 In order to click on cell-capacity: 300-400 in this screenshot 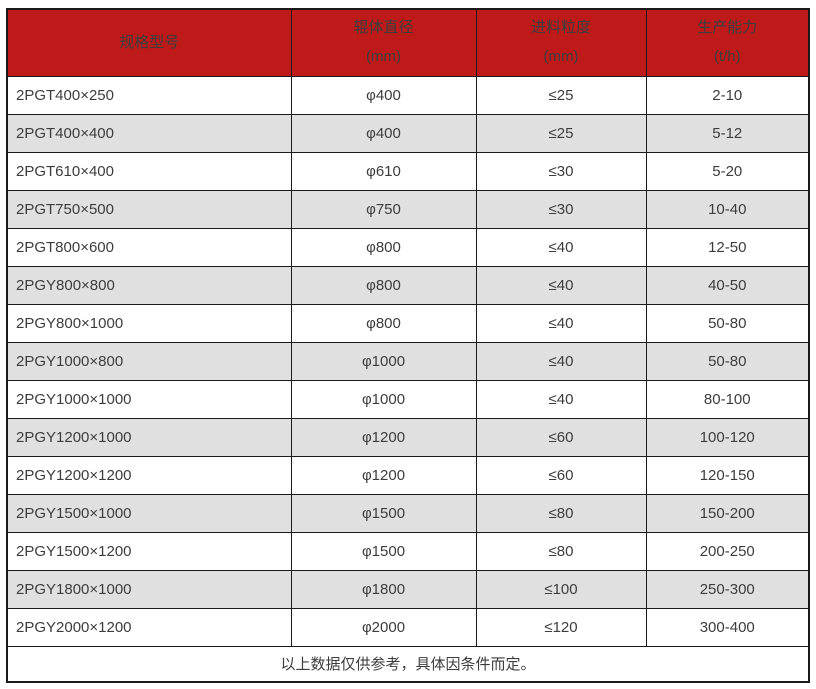, I will do `click(727, 627)`.